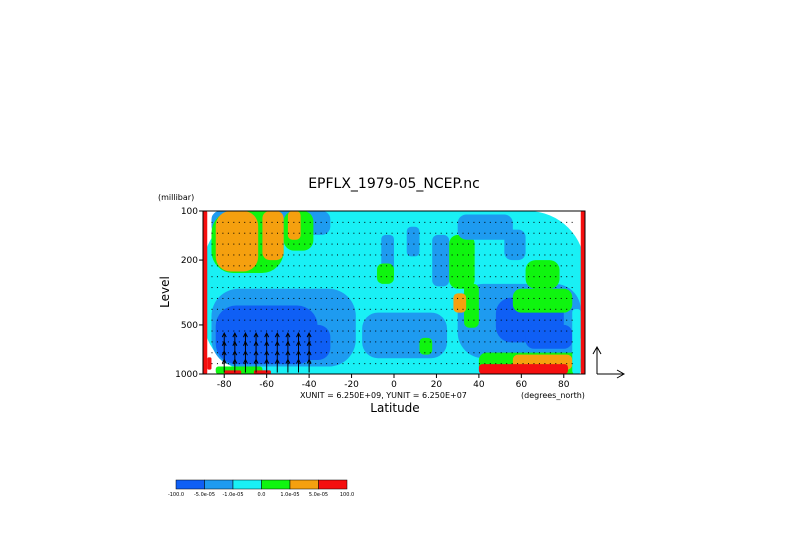 The image size is (789, 558). I want to click on colorbar-label: 100.0, so click(347, 495).